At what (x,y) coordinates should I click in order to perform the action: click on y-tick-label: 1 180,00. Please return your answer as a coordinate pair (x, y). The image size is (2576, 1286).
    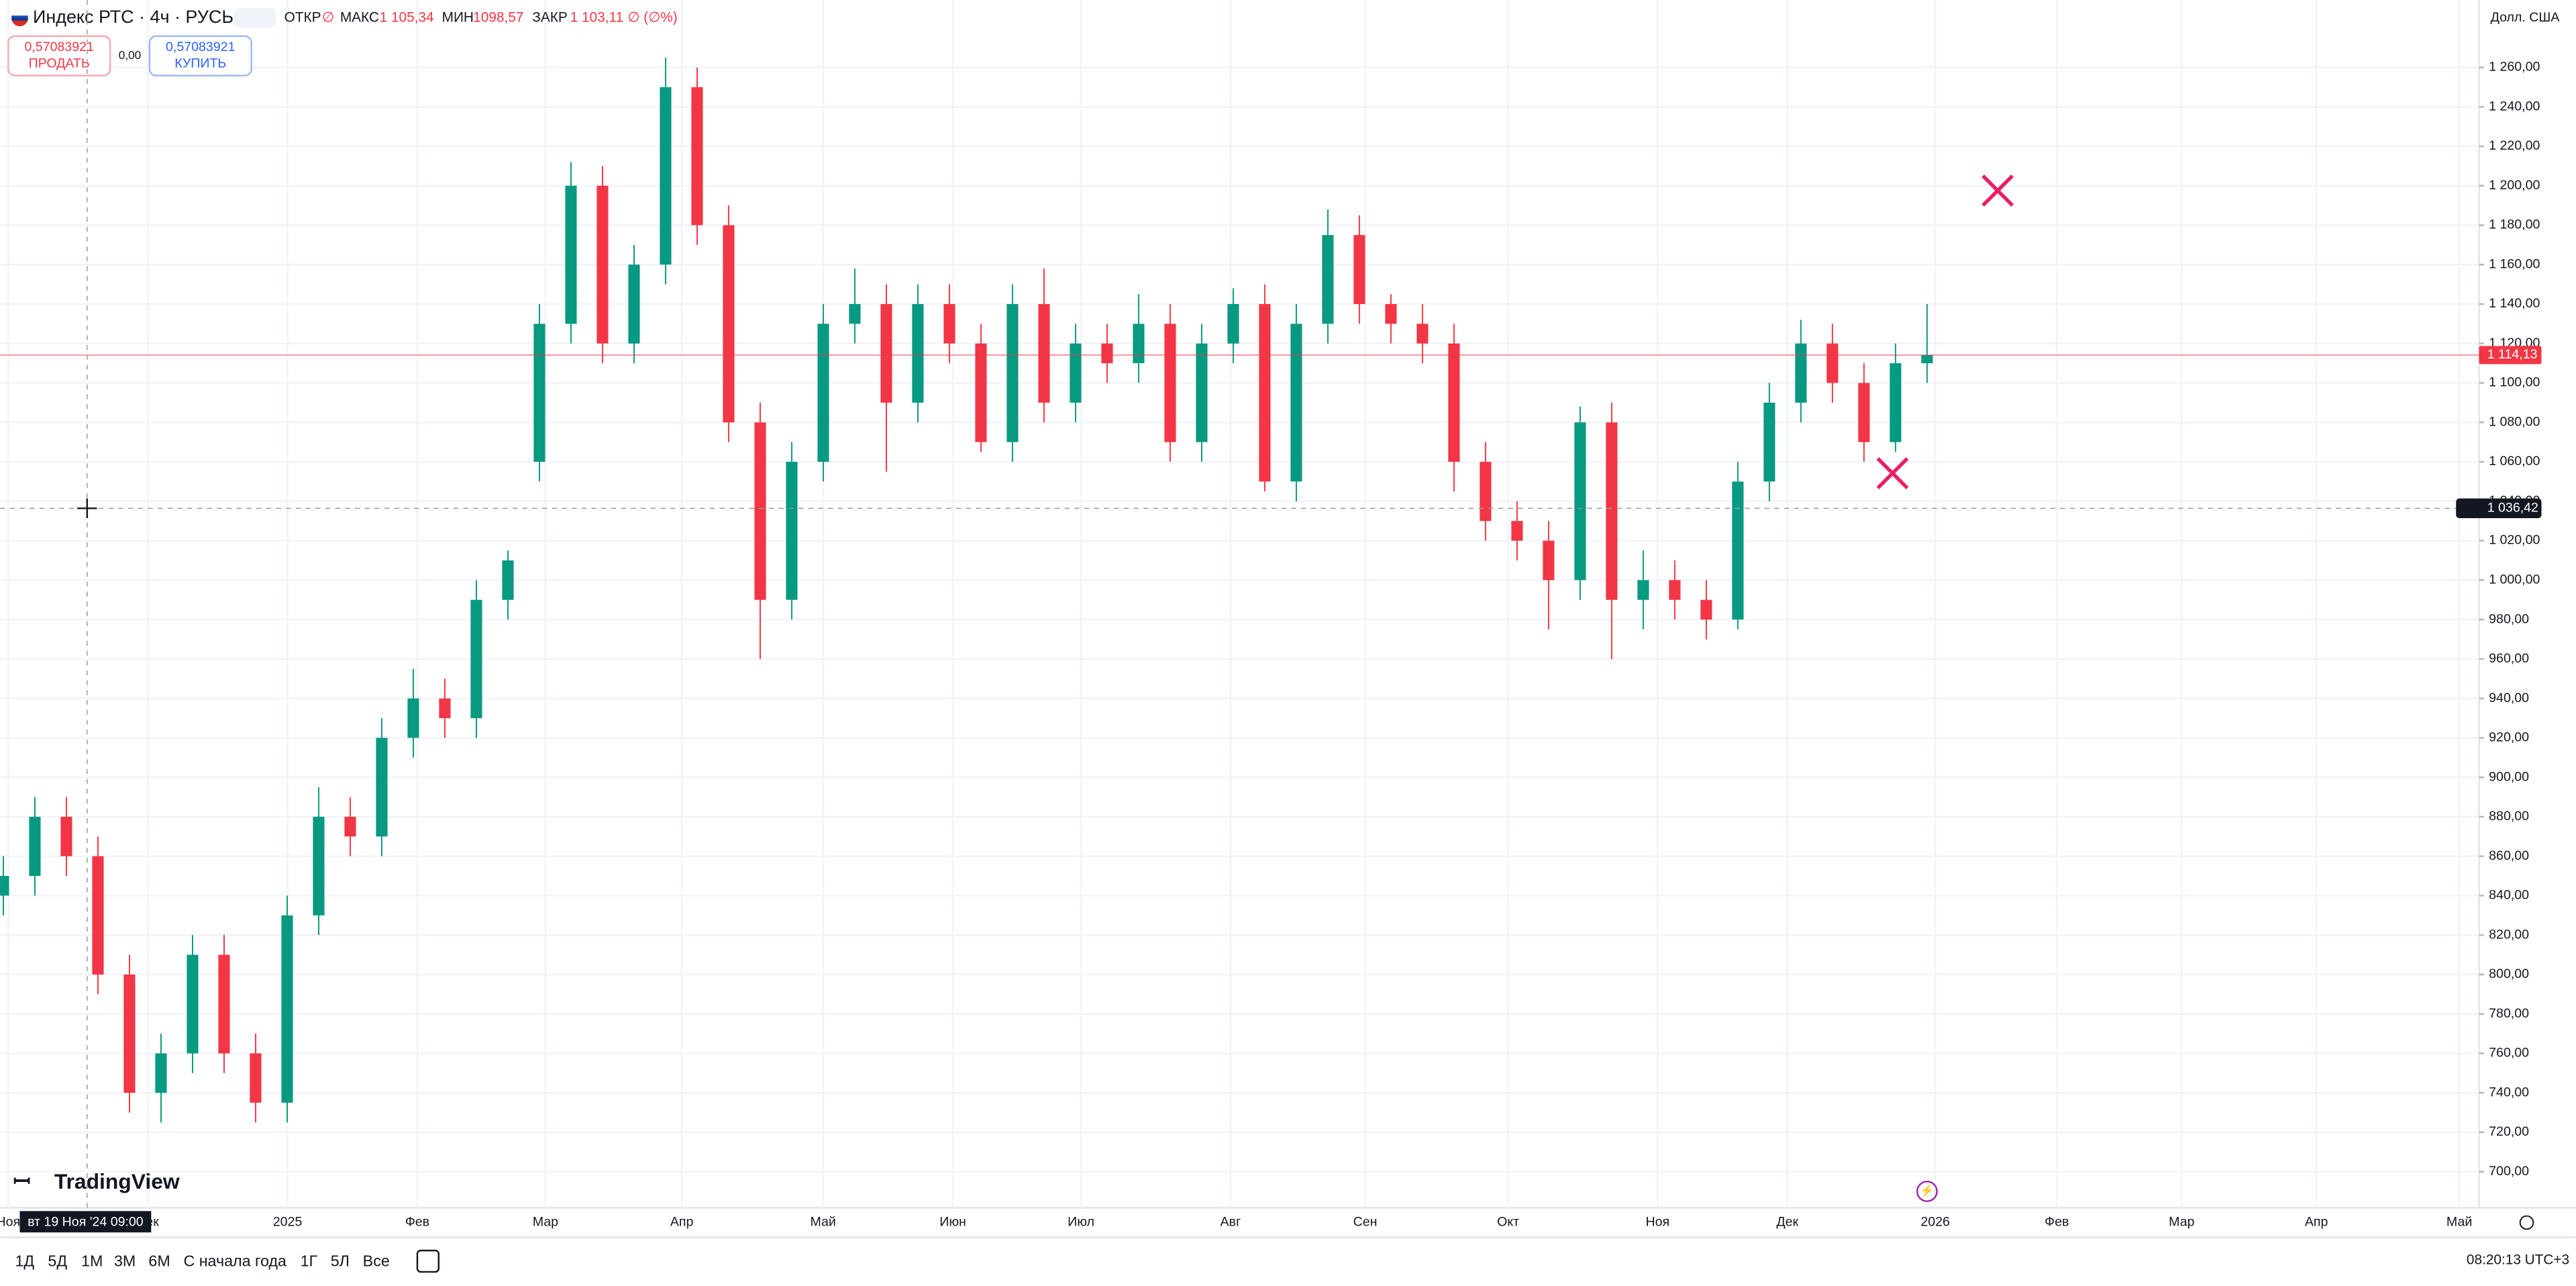
    Looking at the image, I should click on (2514, 224).